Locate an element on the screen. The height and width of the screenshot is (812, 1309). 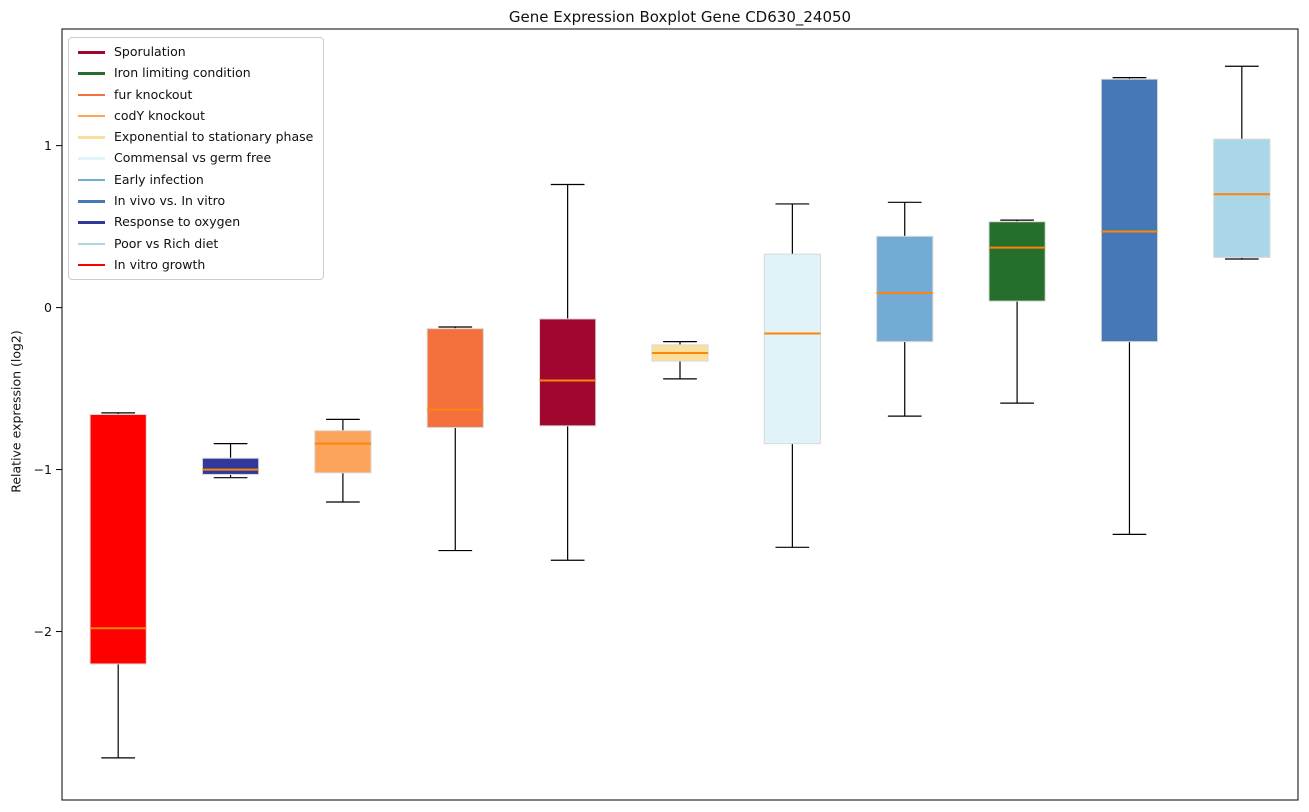
legend-item-commensal-vs-germ-free: Commensal vs germ free is located at coordinates (195, 158).